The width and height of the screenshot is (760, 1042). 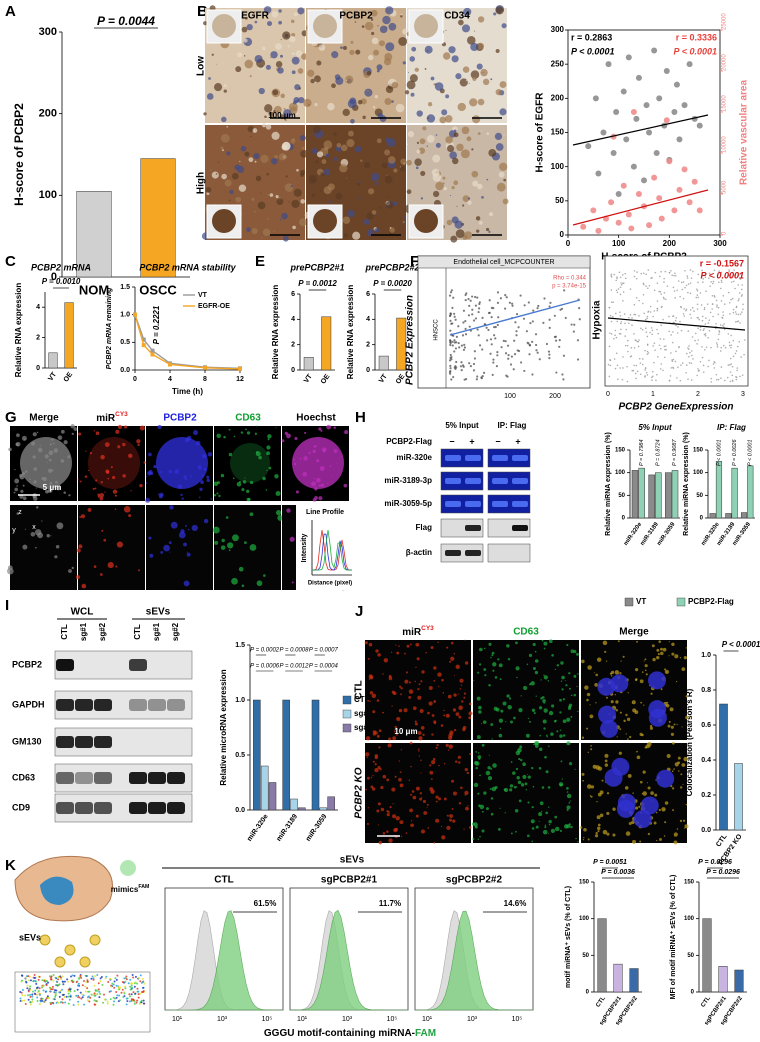 What do you see at coordinates (325, 26) in the screenshot?
I see `inset-core` at bounding box center [325, 26].